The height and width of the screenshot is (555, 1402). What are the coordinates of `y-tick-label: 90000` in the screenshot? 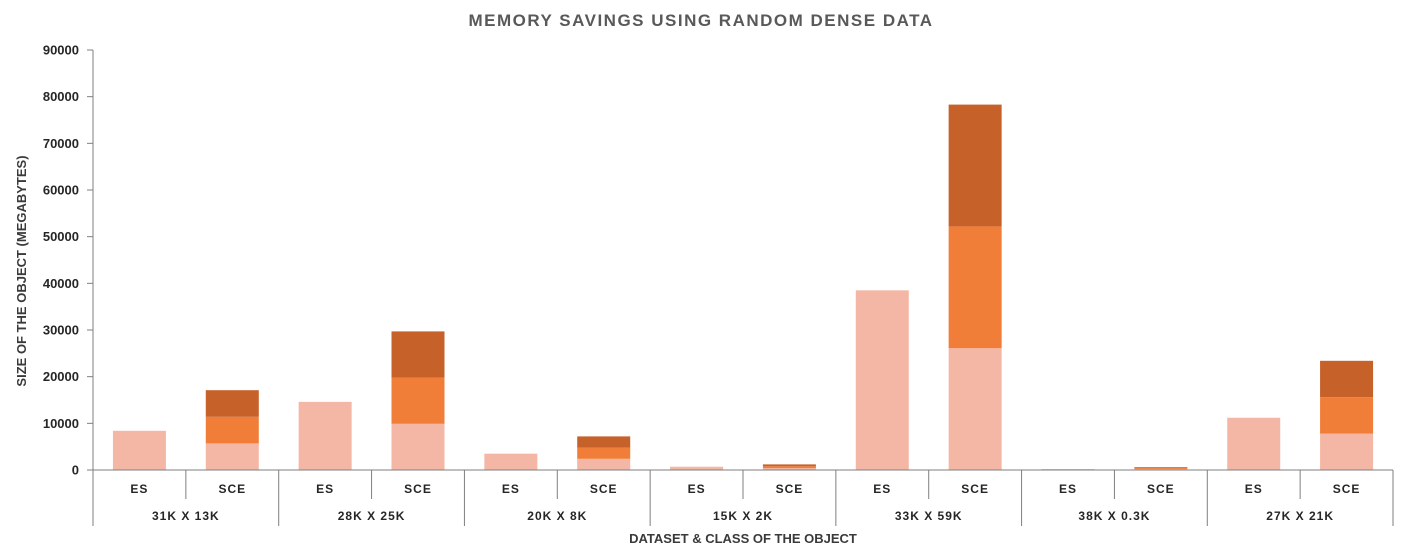 It's located at (61, 50).